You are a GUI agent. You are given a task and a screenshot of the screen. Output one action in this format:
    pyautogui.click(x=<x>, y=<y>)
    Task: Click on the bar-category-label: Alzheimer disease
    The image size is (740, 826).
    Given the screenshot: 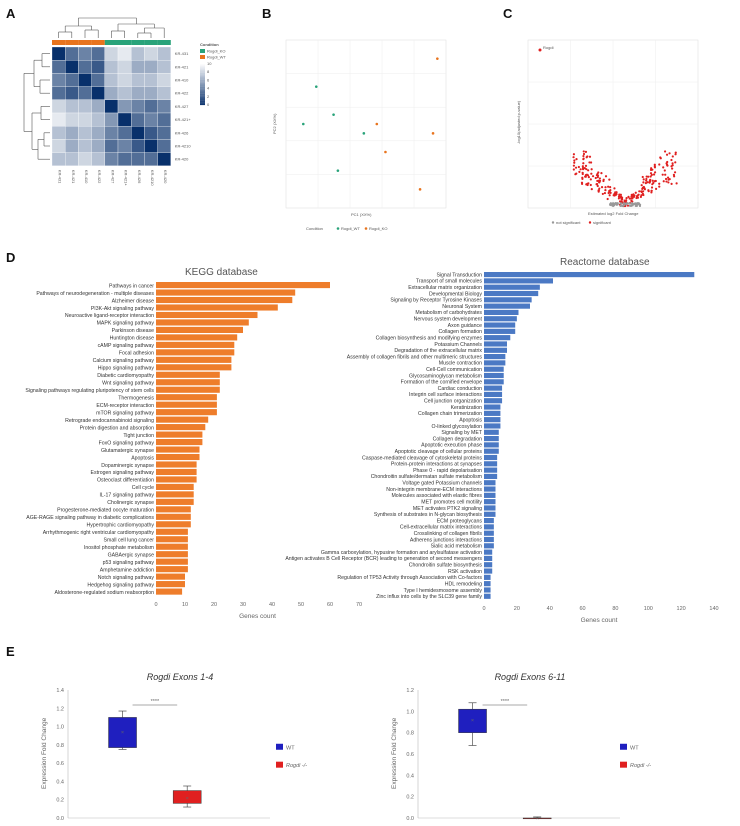 What is the action you would take?
    pyautogui.click(x=133, y=301)
    